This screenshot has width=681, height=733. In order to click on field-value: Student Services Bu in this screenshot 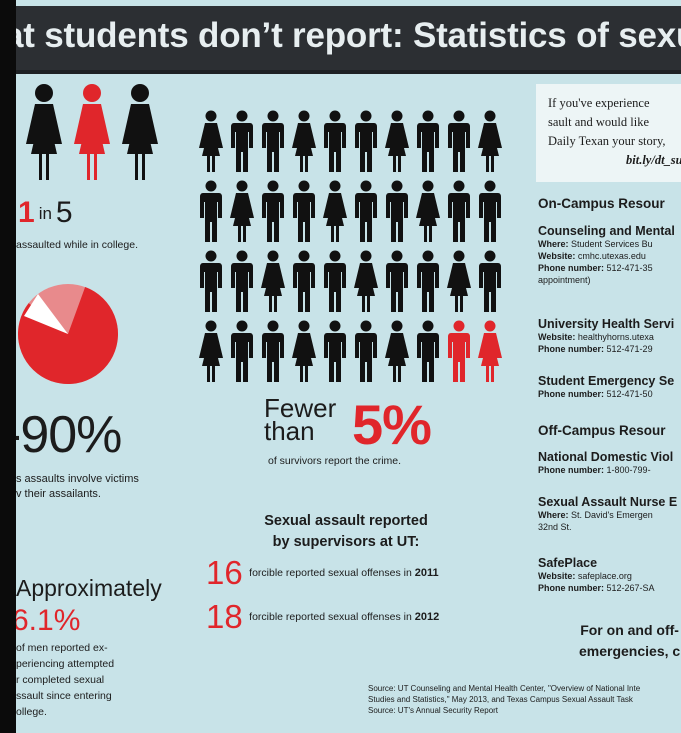, I will do `click(612, 244)`.